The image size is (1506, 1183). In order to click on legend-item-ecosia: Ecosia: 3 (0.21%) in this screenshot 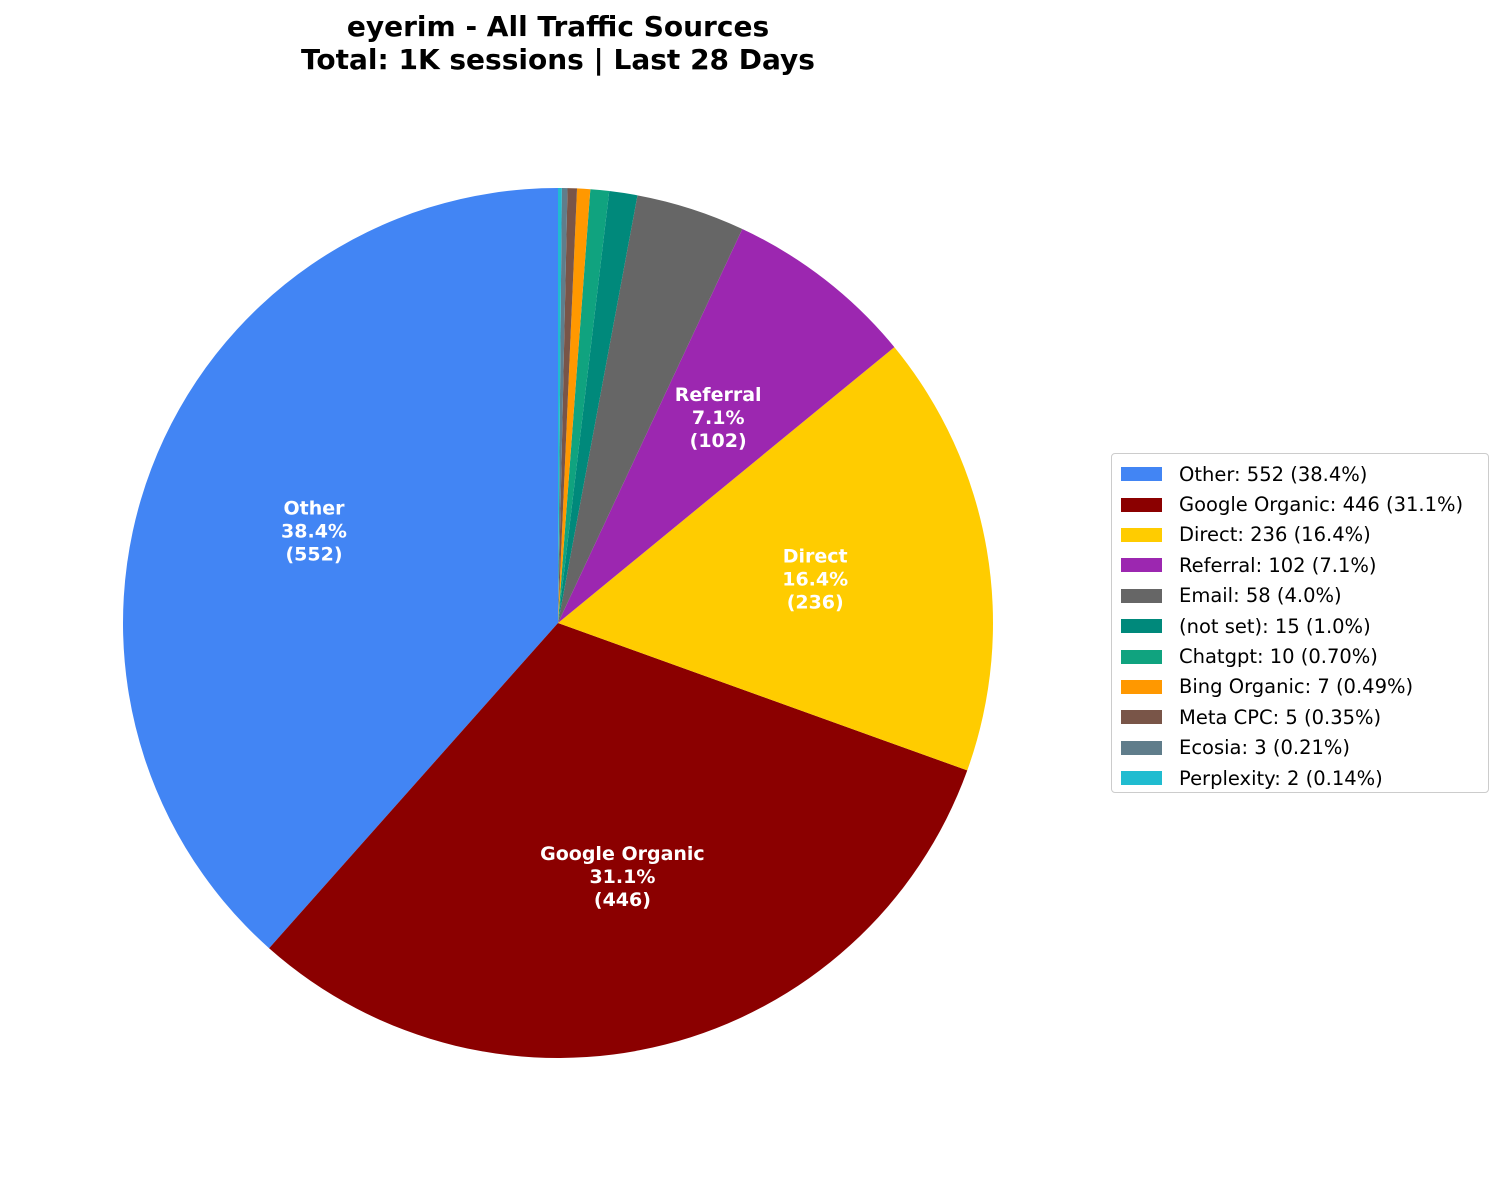, I will do `click(1304, 748)`.